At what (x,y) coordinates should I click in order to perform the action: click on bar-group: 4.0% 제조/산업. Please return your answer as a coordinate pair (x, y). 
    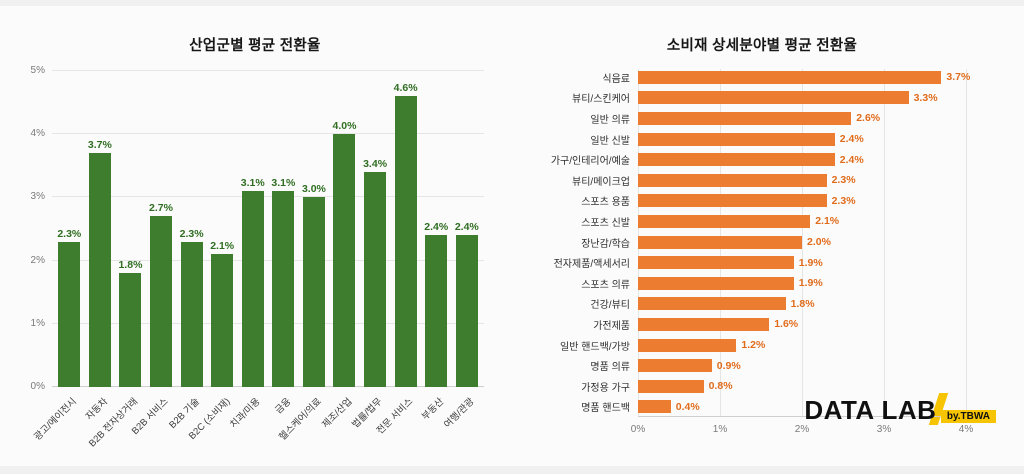
    Looking at the image, I should click on (340, 250).